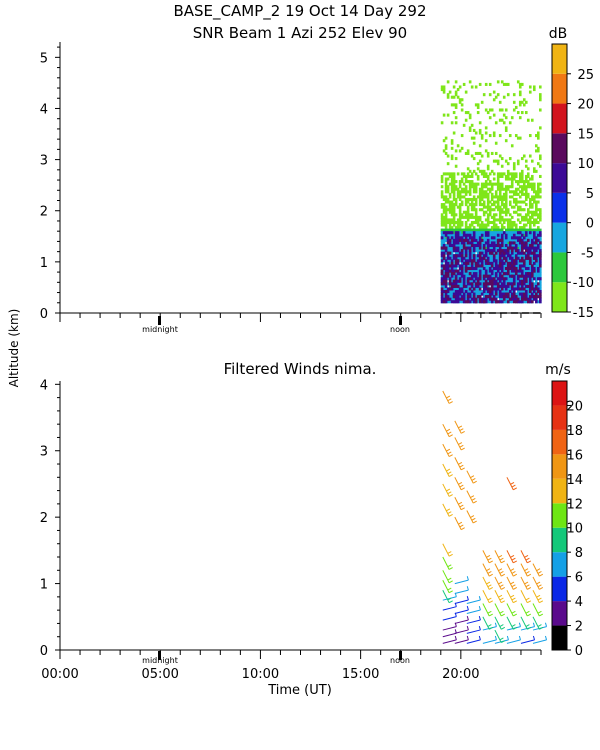  What do you see at coordinates (461, 619) in the screenshot?
I see `wind-barb` at bounding box center [461, 619].